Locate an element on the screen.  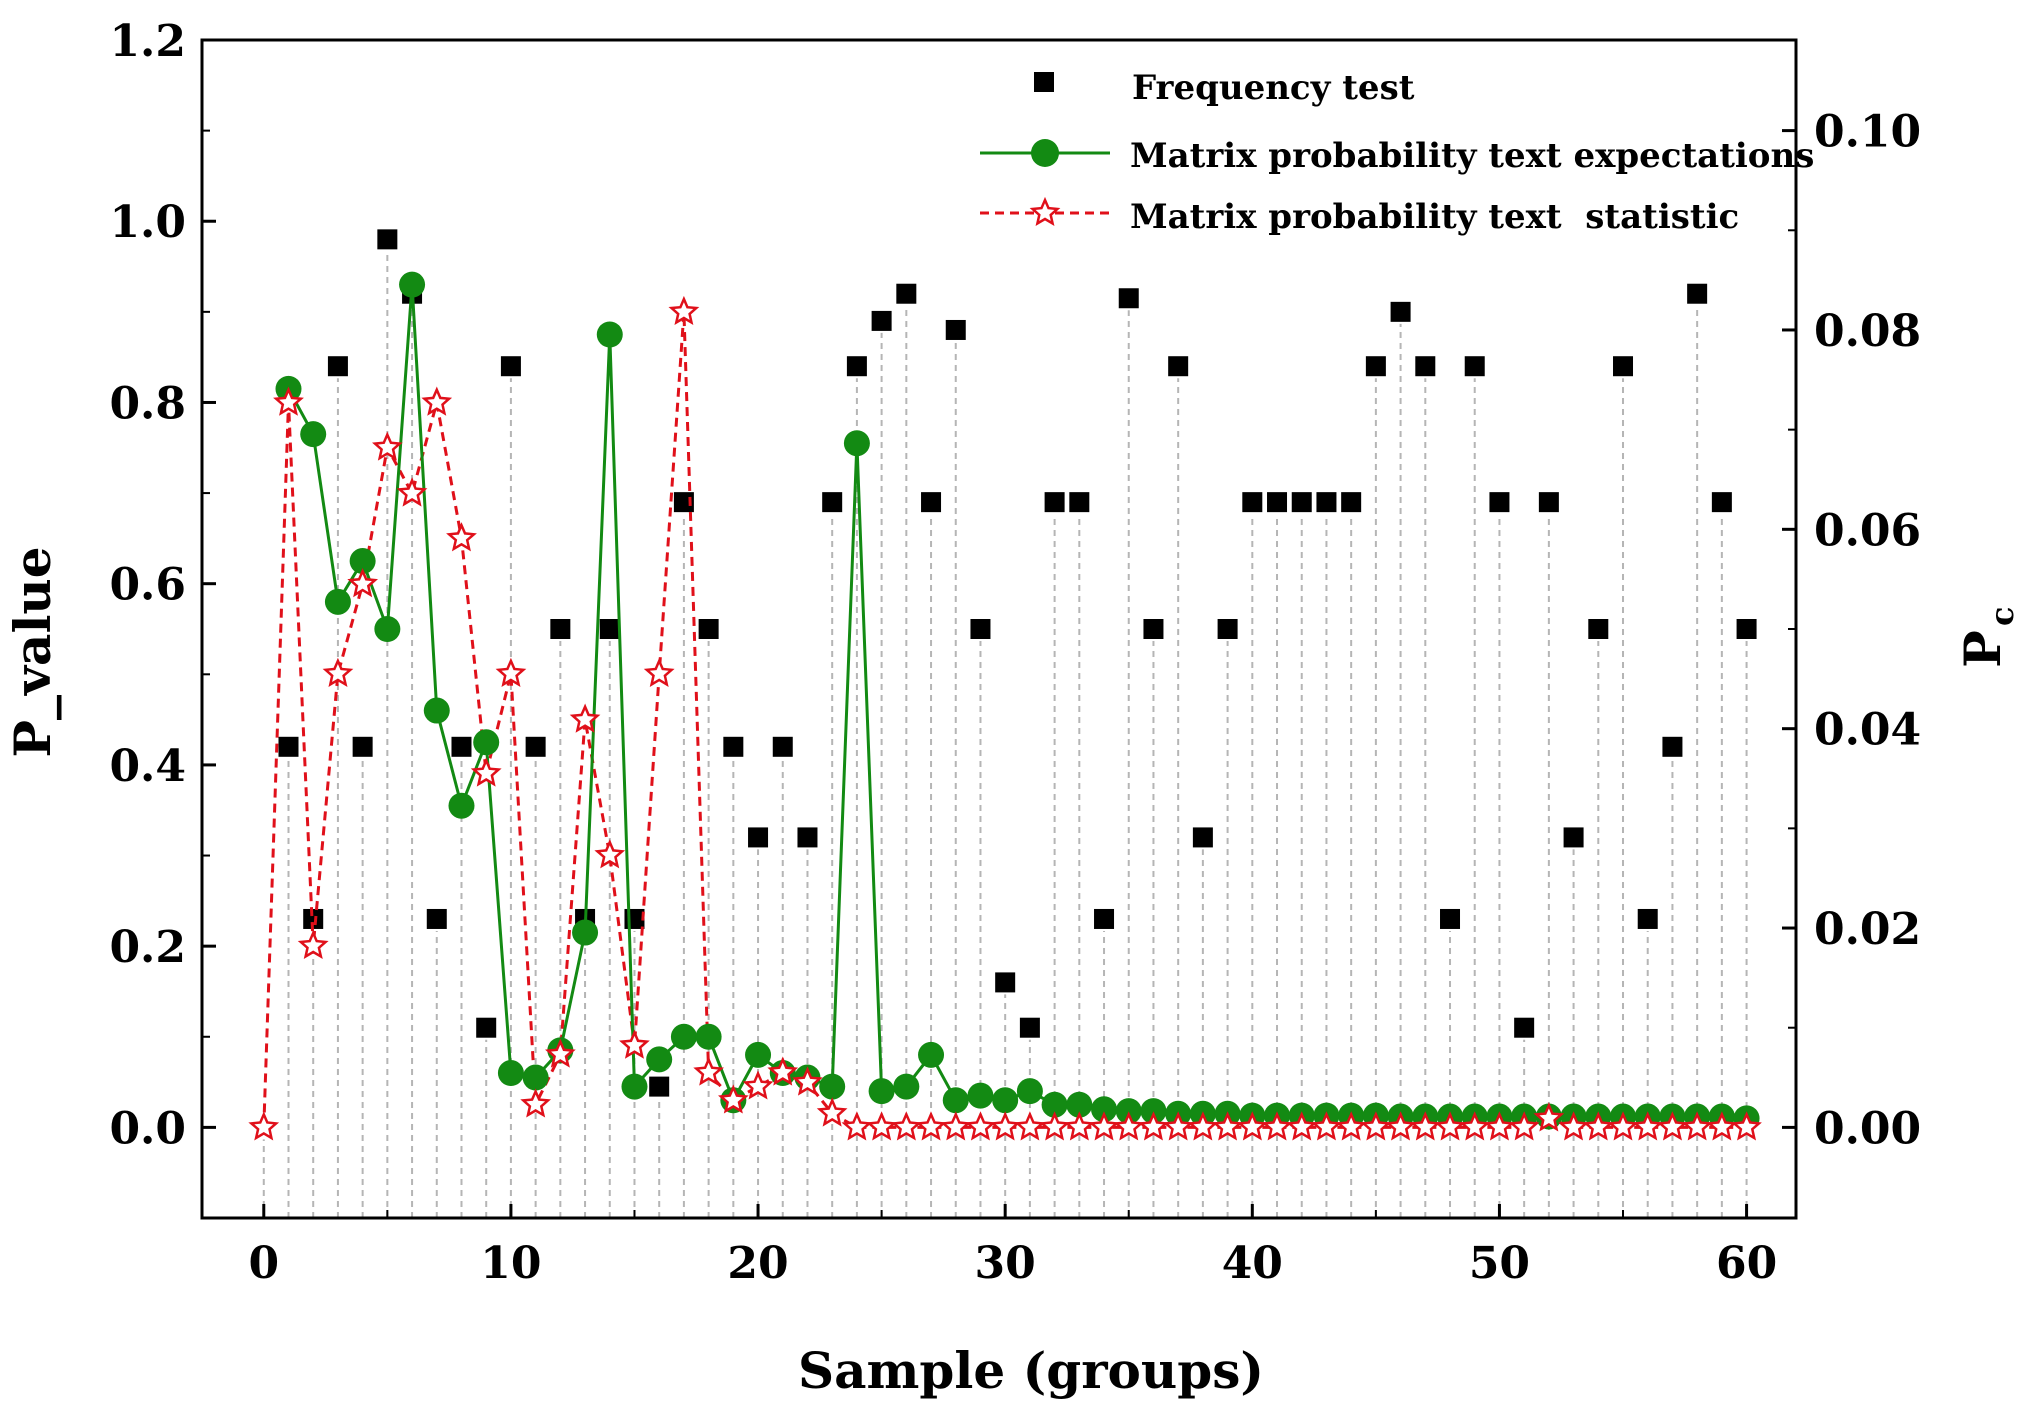
x-tick-label: 60 is located at coordinates (1746, 1263).